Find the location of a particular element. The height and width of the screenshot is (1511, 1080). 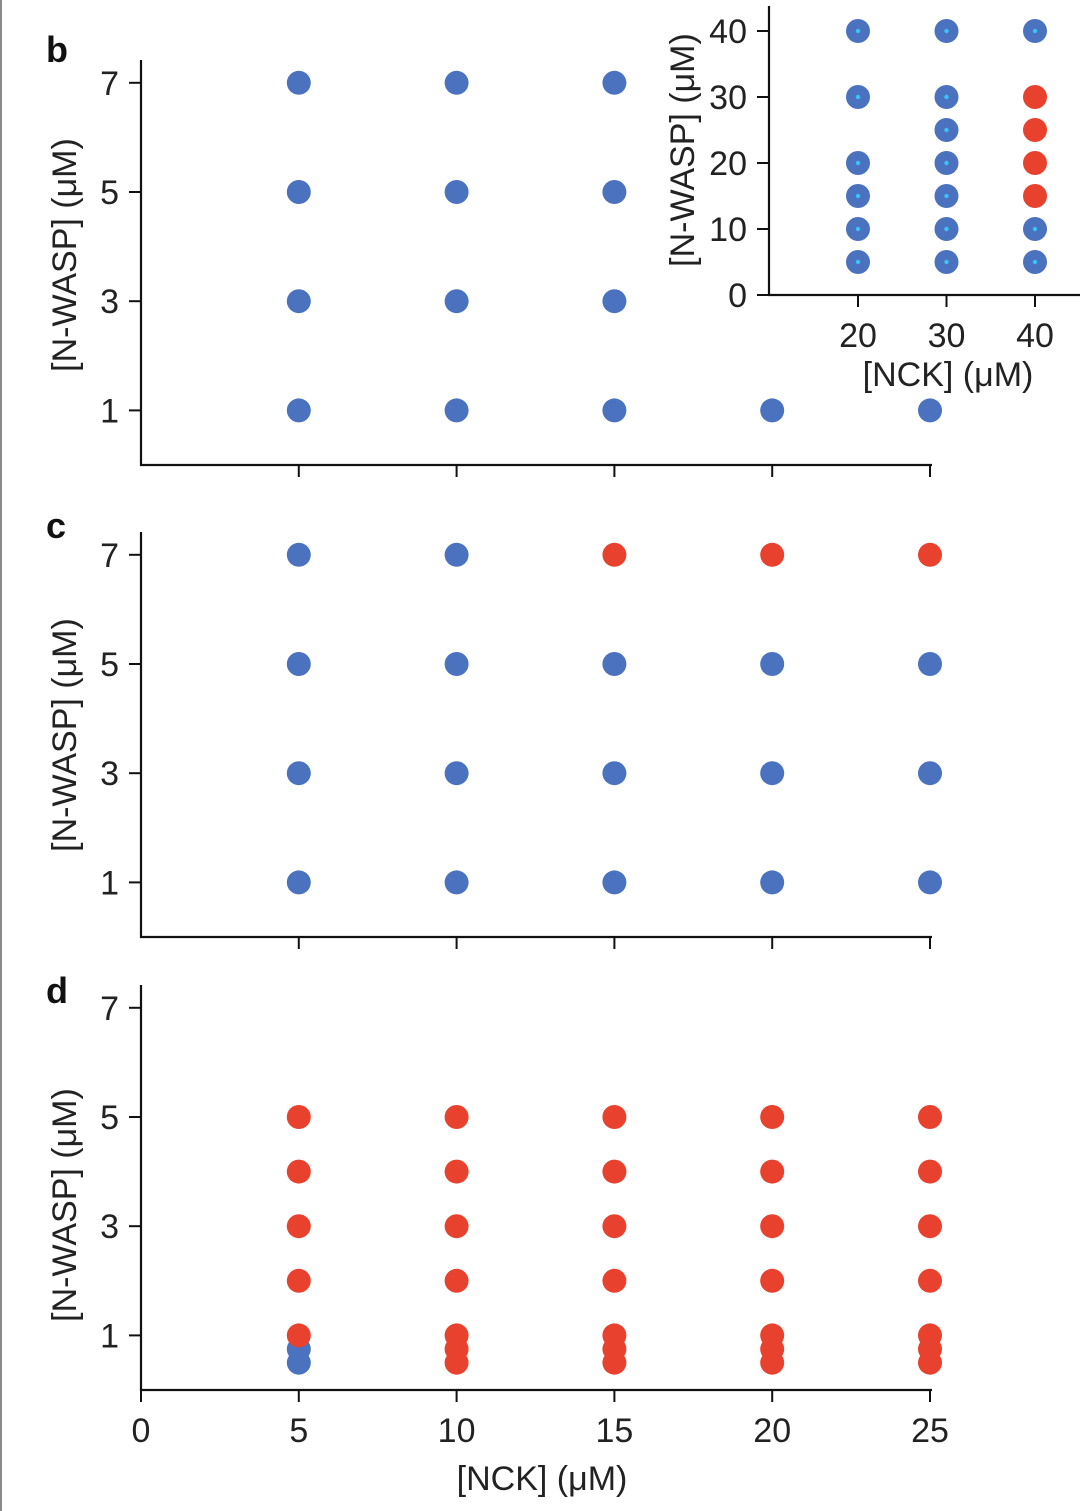

x-tick-label: 40 is located at coordinates (1035, 336).